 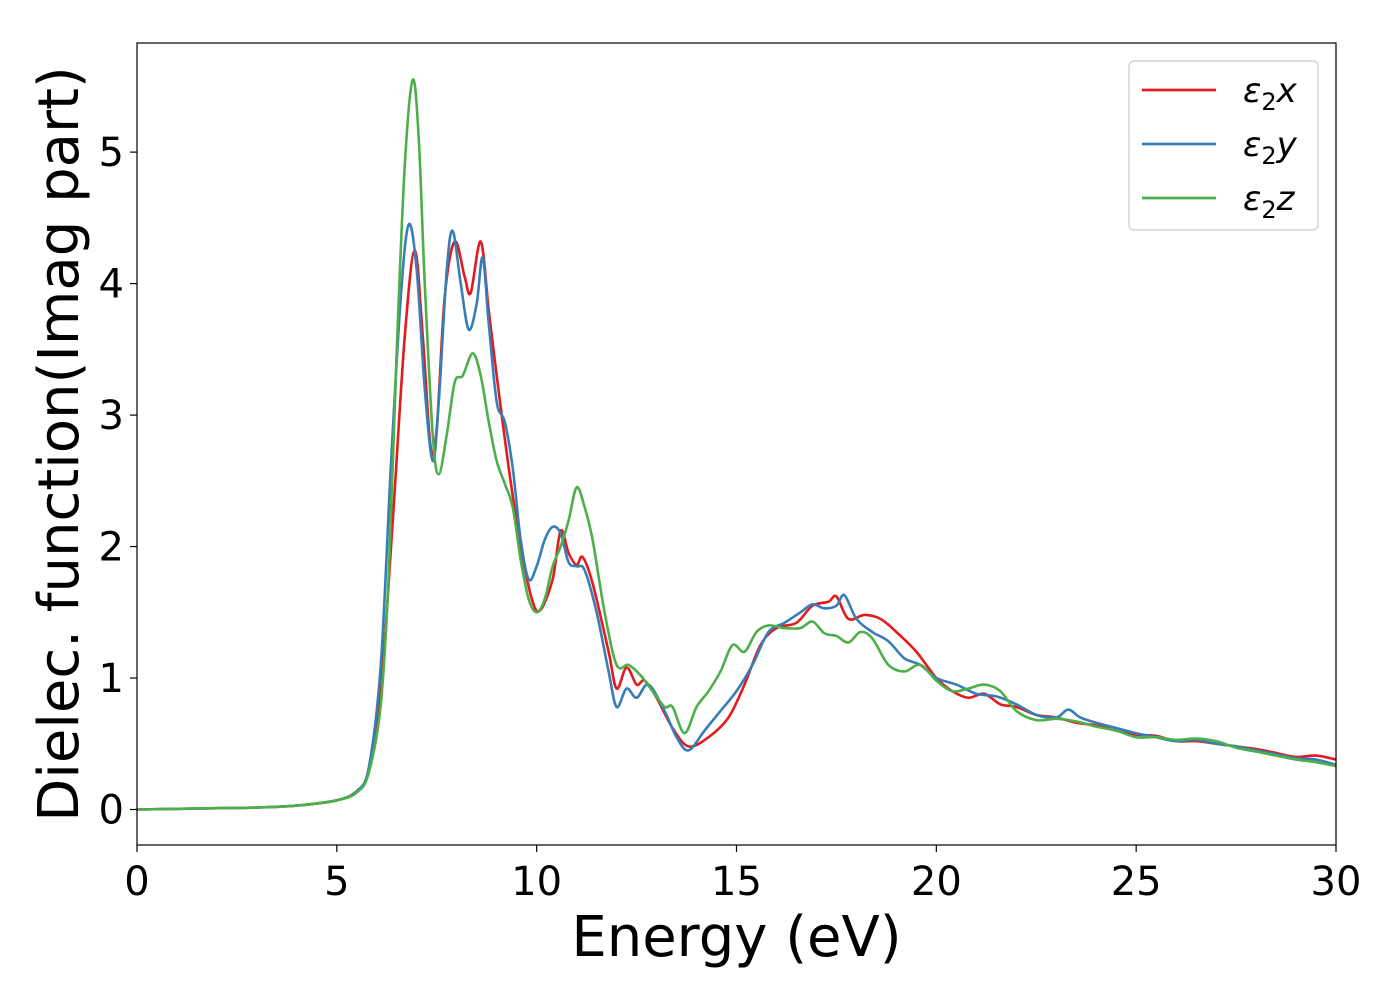 I want to click on y-axis-label: Dielec. function(Imag part), so click(x=59, y=444).